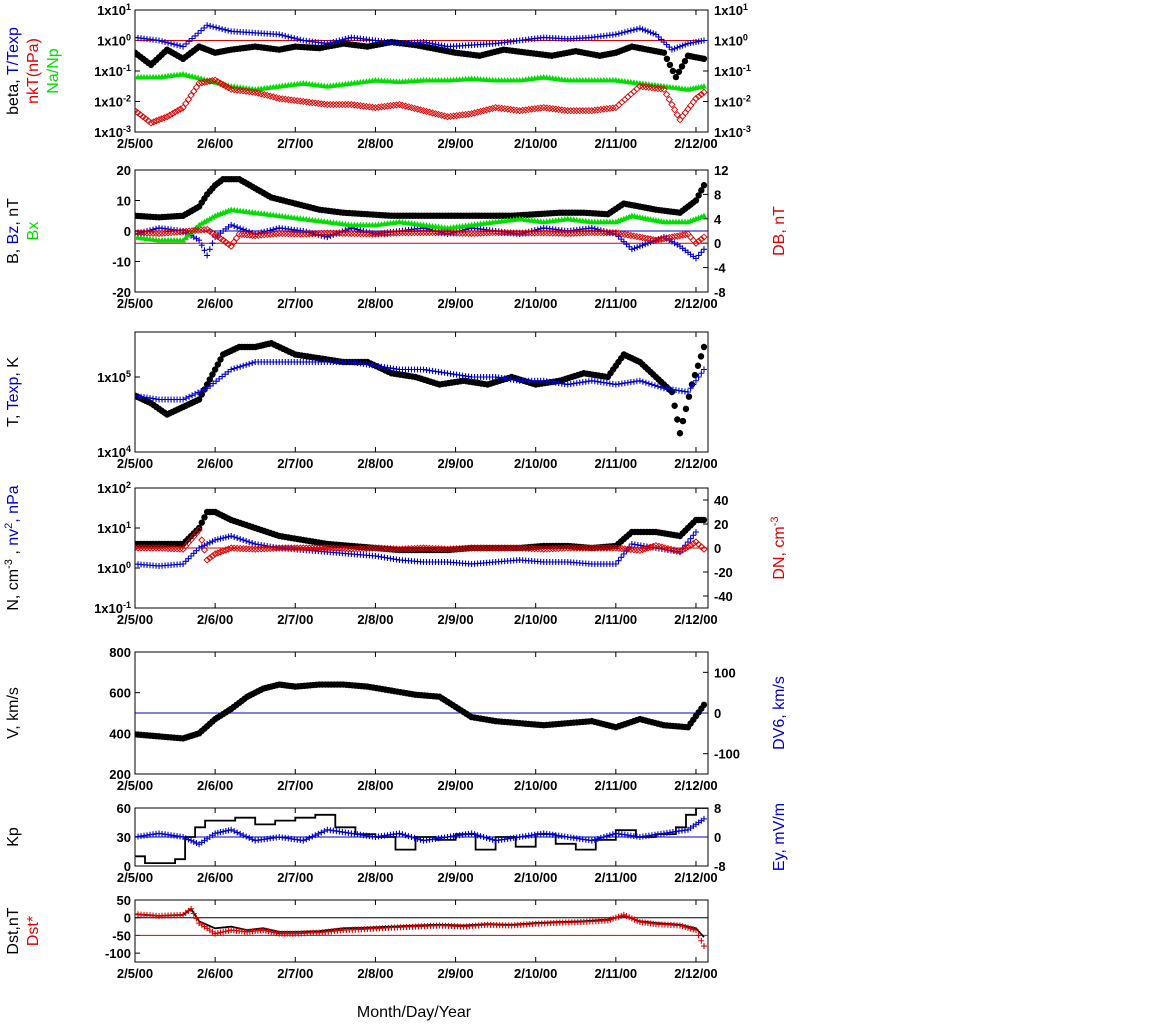 The height and width of the screenshot is (1024, 1152). I want to click on x-tick-label: 2/12/00, so click(695, 619).